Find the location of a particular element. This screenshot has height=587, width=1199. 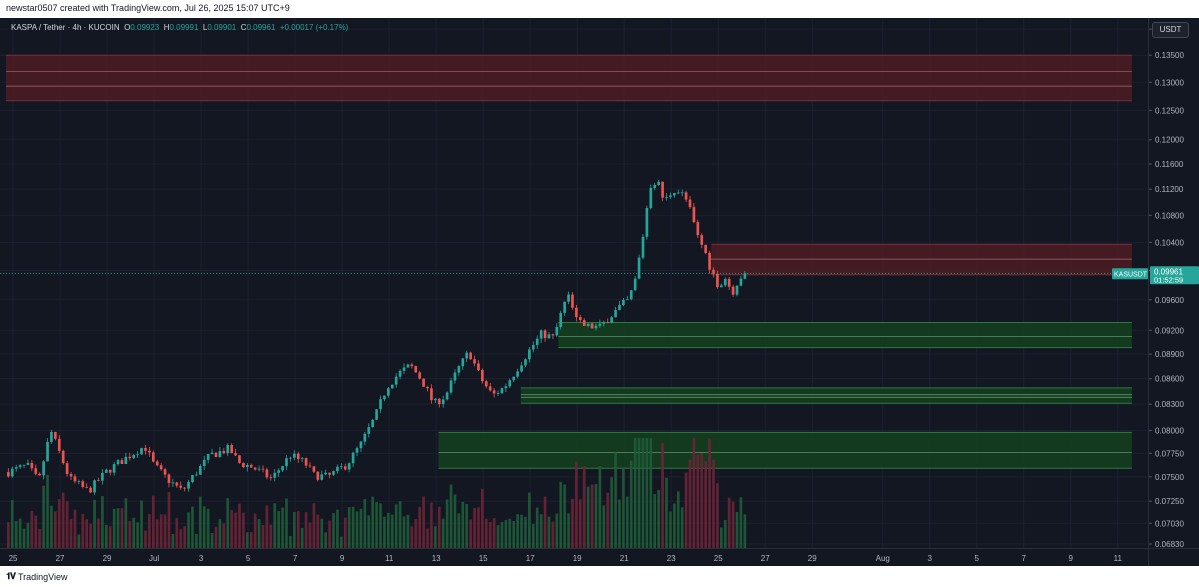

currency-button: USDT is located at coordinates (1170, 30).